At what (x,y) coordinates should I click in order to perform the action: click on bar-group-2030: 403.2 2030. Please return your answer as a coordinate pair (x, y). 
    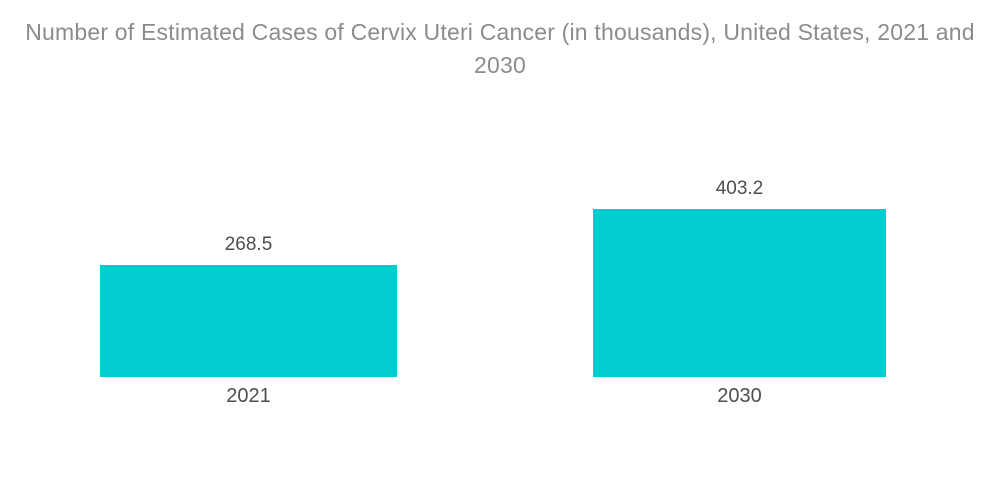
    Looking at the image, I should click on (739, 292).